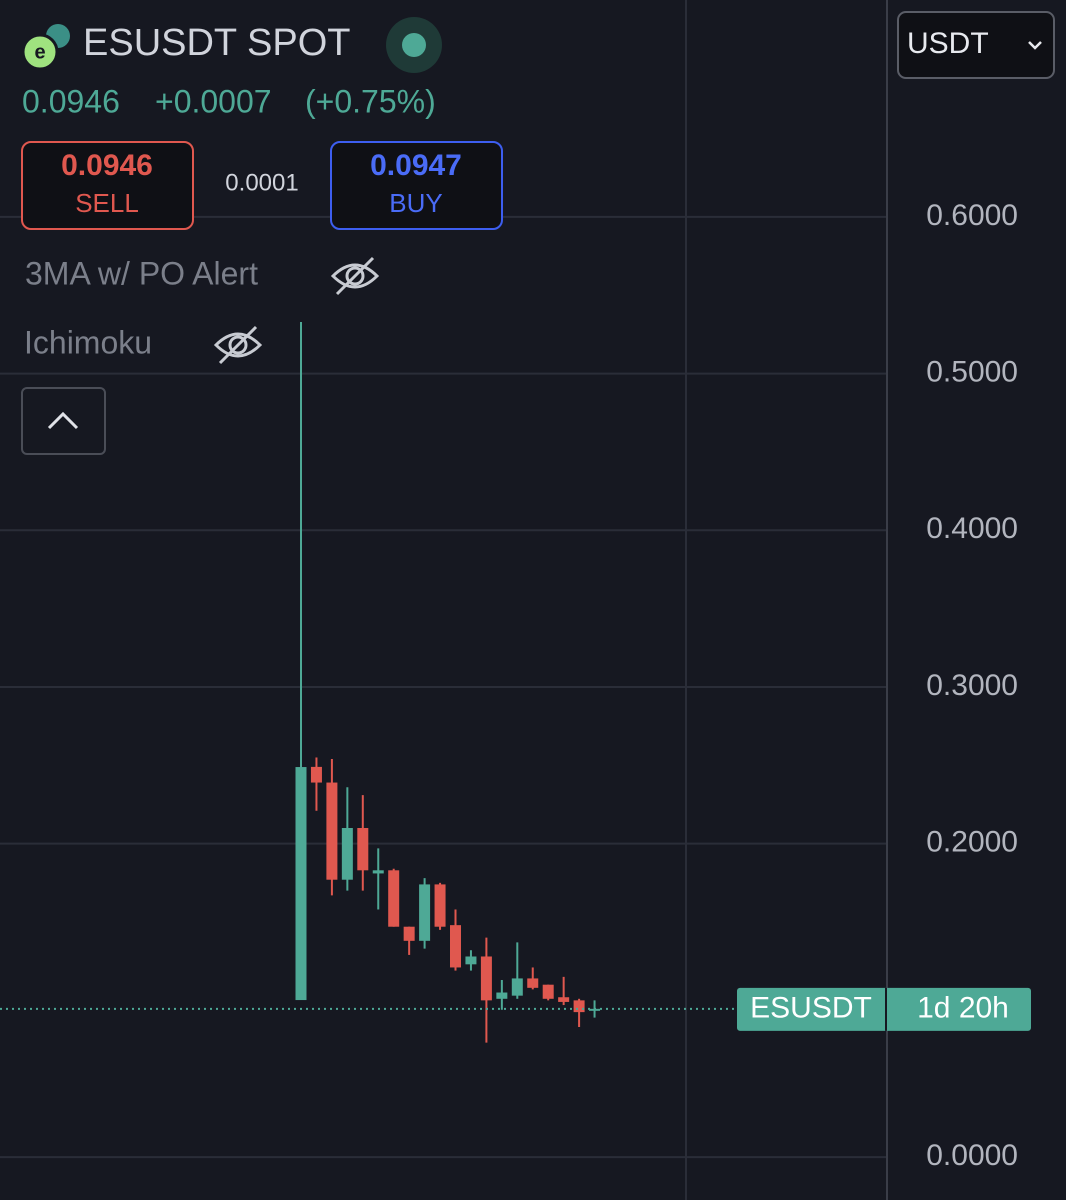  I want to click on collapse-button, so click(63, 421).